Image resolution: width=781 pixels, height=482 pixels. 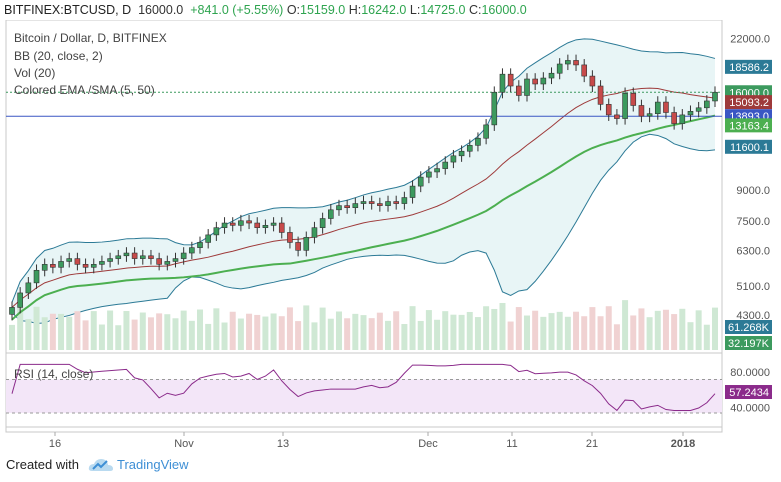 What do you see at coordinates (90, 38) in the screenshot?
I see `legend-title: Bitcoin / Dollar, D, BITFINEX` at bounding box center [90, 38].